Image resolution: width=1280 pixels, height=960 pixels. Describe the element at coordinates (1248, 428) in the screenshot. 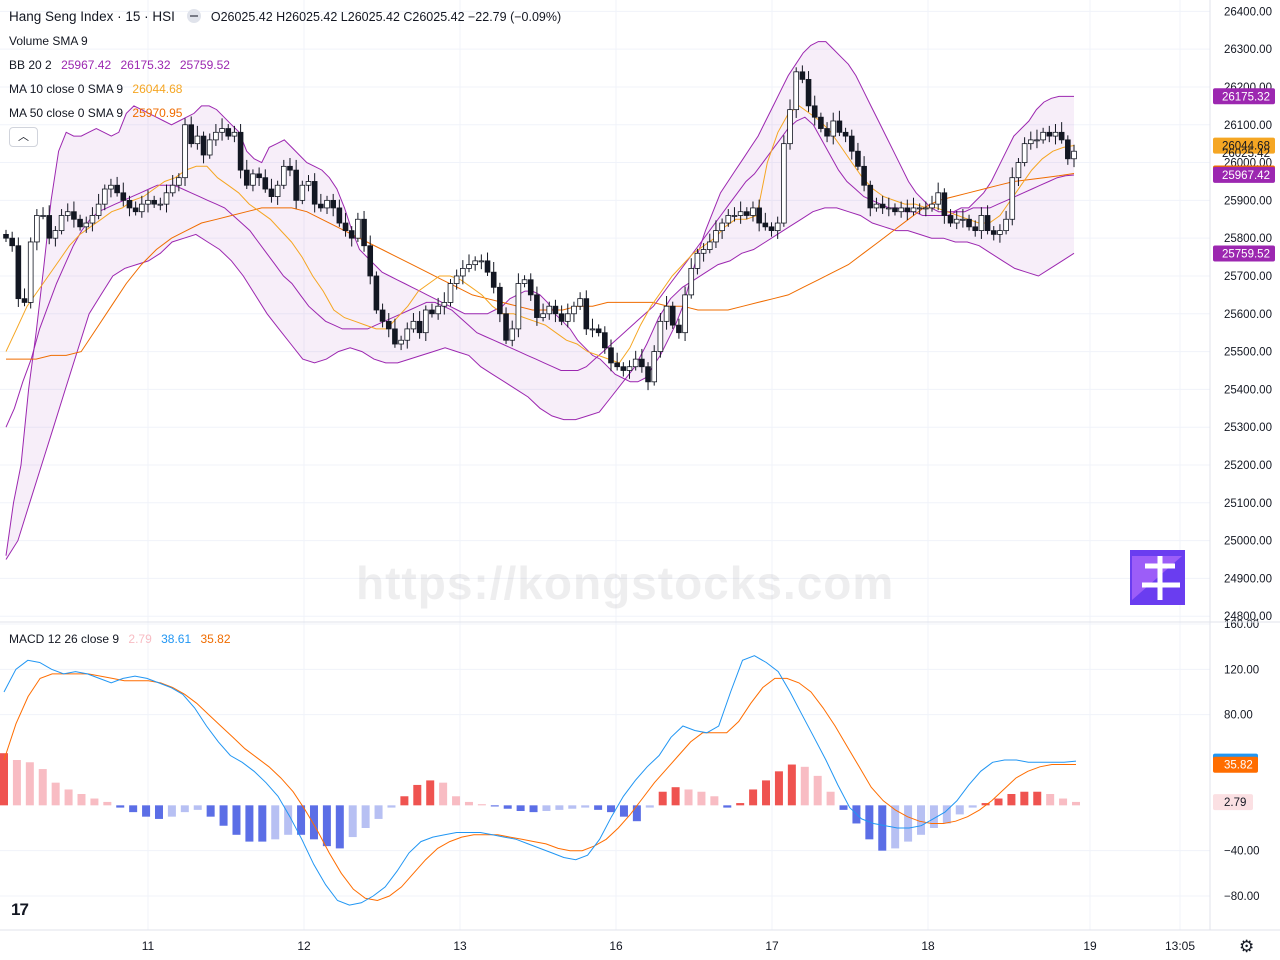

I see `price-tick-label: 25300.00` at that location.